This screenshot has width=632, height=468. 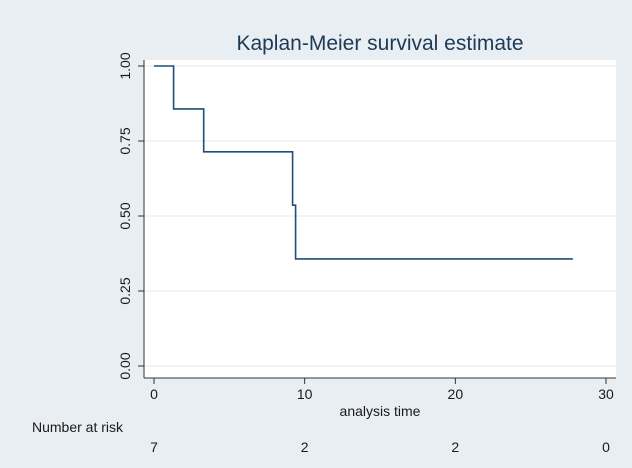 I want to click on x-tick-label: 30, so click(x=606, y=394).